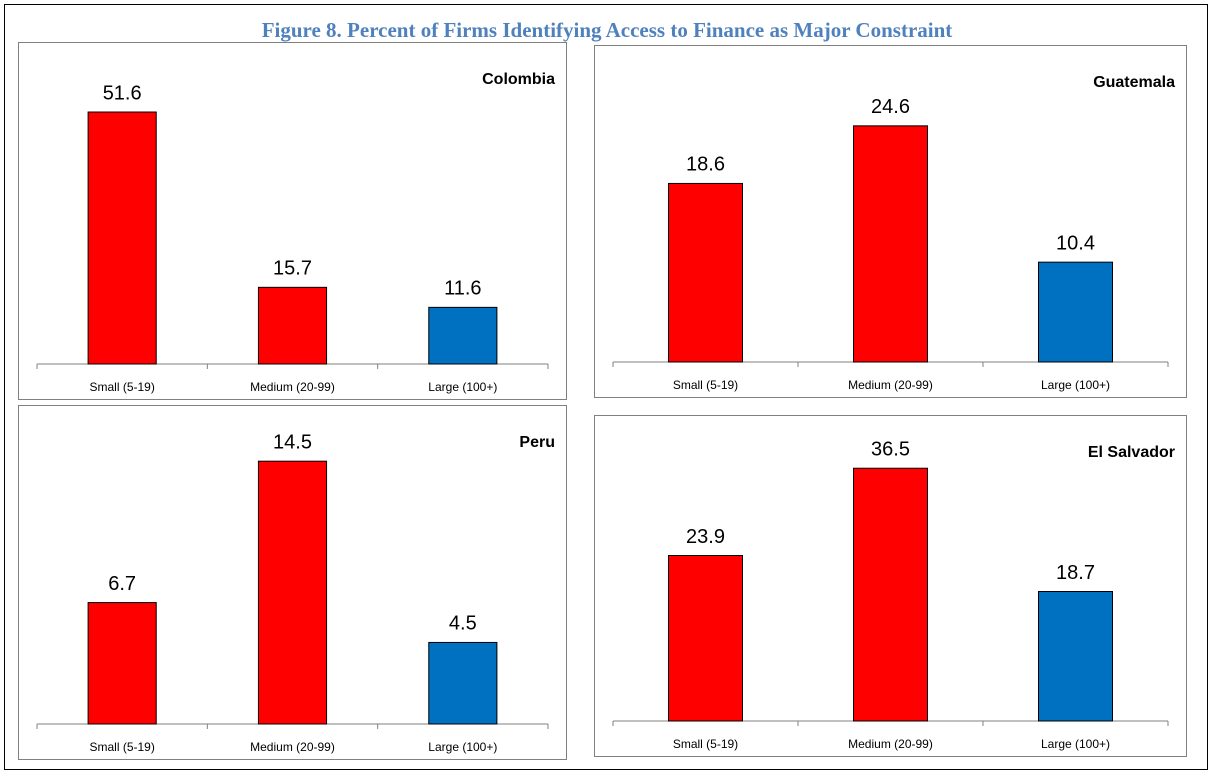 The height and width of the screenshot is (776, 1214). I want to click on value-label: 18.6, so click(705, 165).